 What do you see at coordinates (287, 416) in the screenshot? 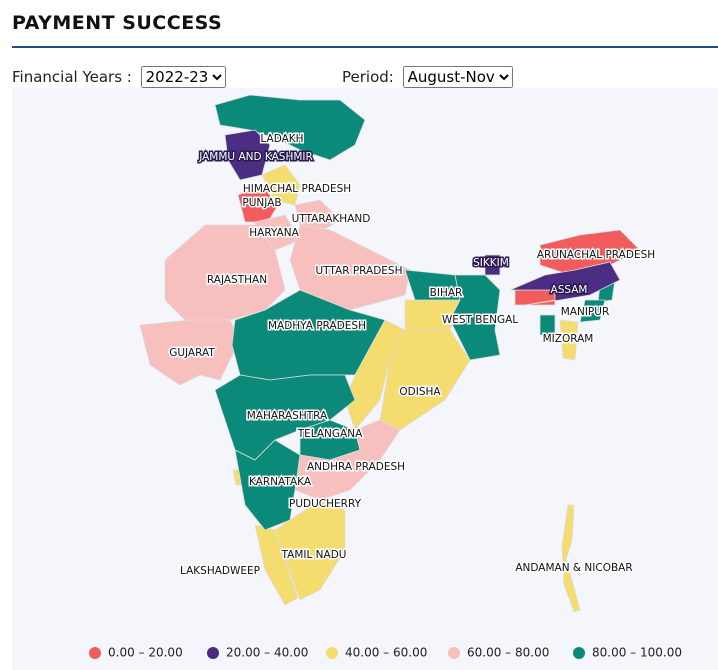
I see `region-label: MAHARASHTRA` at bounding box center [287, 416].